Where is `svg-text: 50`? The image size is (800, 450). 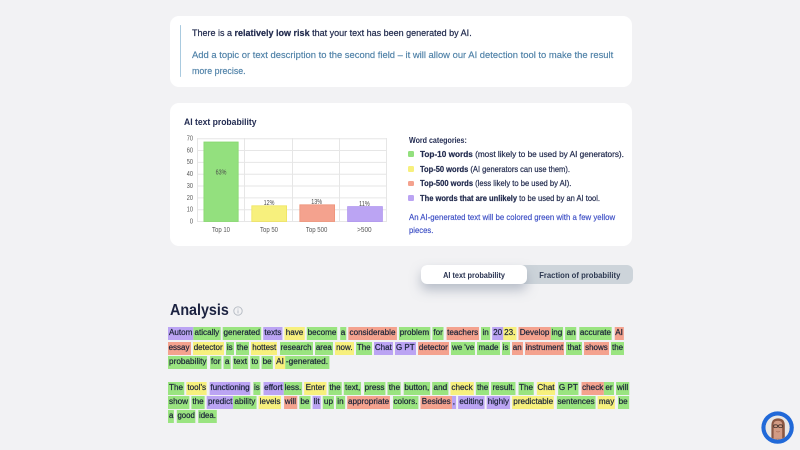 svg-text: 50 is located at coordinates (190, 161).